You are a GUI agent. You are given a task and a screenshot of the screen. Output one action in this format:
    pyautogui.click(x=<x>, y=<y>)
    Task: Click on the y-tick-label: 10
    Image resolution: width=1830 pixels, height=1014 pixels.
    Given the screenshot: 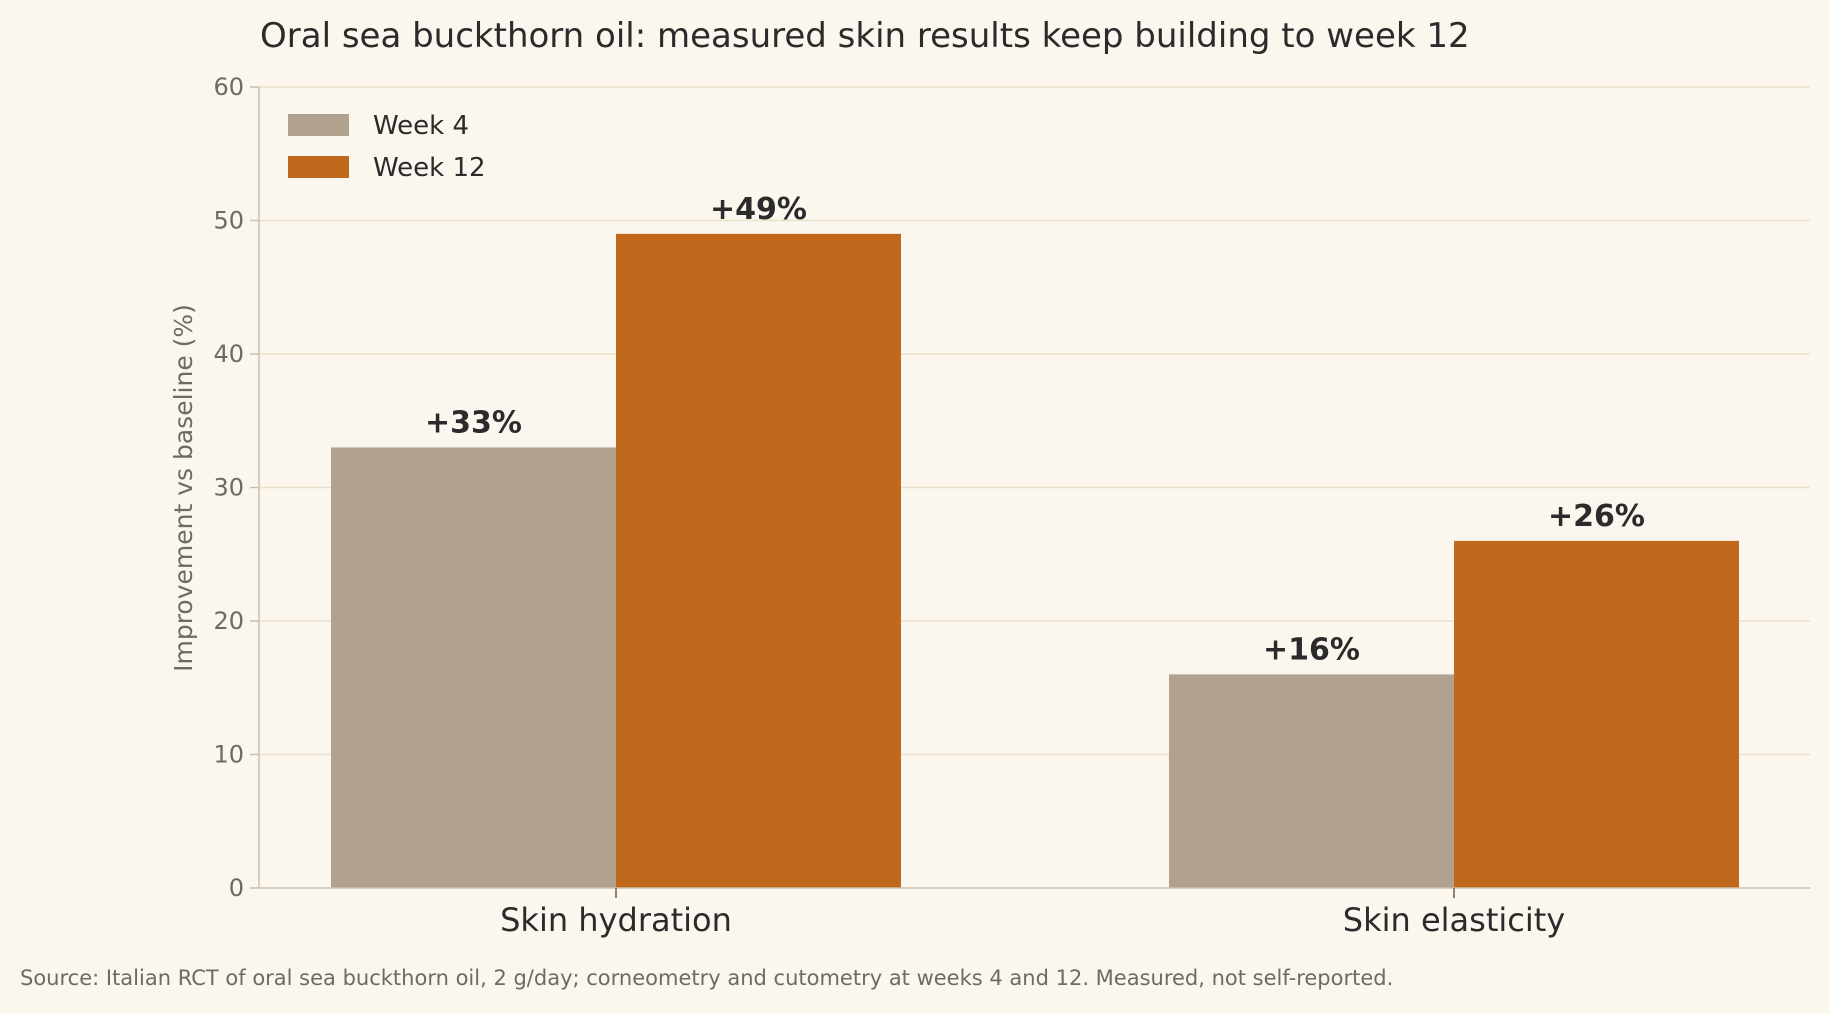 What is the action you would take?
    pyautogui.click(x=228, y=755)
    